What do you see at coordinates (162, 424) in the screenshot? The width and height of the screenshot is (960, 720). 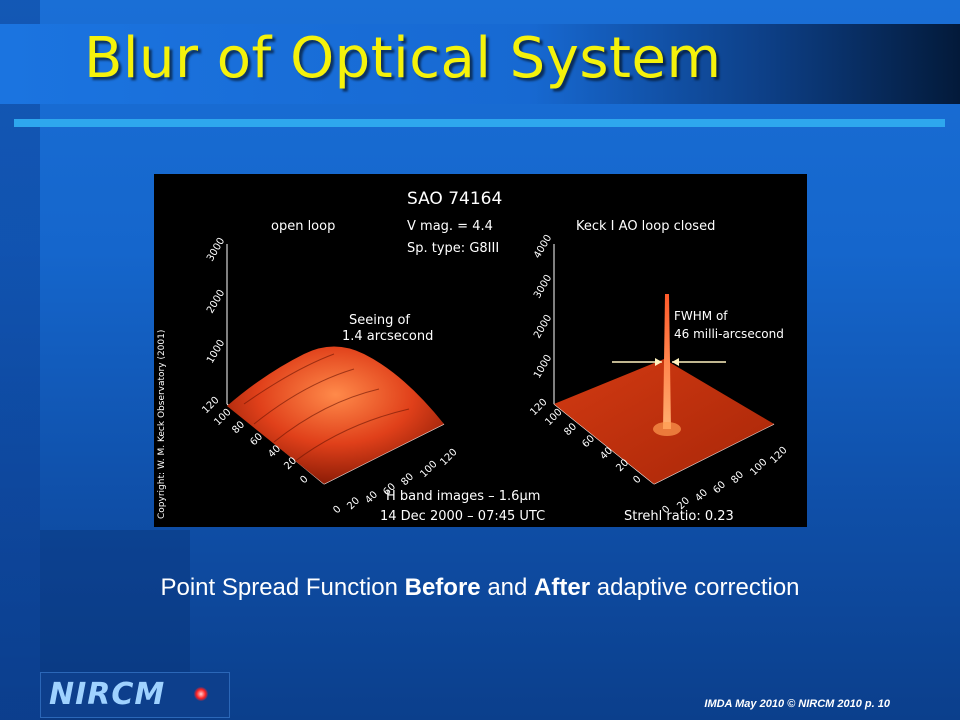 I see `copyright-text: Copyright: W. M. Keck Observatory (2001)` at bounding box center [162, 424].